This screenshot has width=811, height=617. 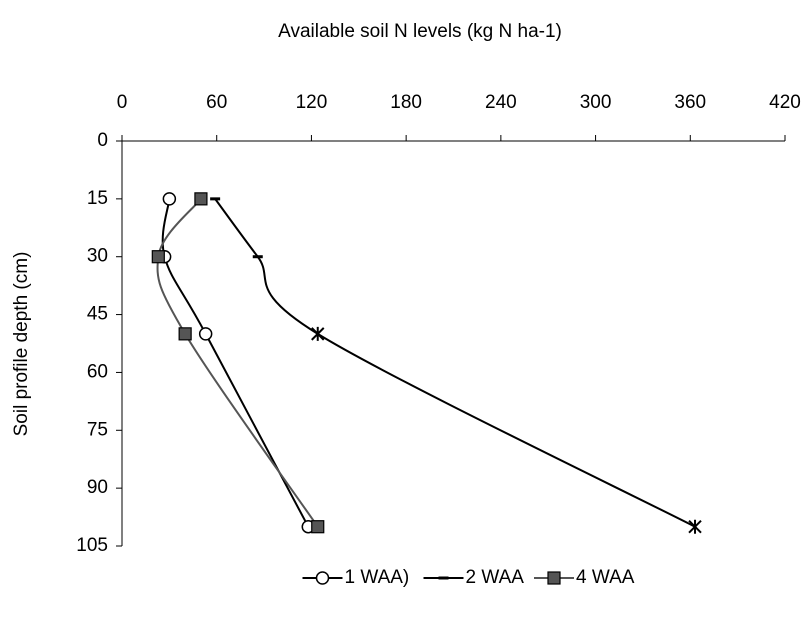 I want to click on x-tick-label: 120, so click(x=312, y=102).